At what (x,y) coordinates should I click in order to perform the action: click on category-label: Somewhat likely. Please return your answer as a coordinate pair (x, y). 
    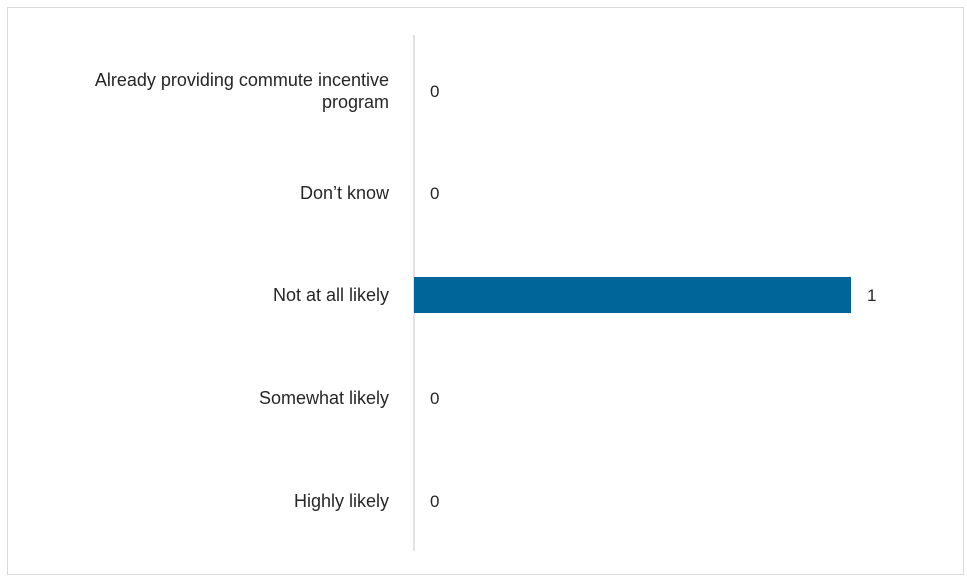
    Looking at the image, I should click on (324, 398).